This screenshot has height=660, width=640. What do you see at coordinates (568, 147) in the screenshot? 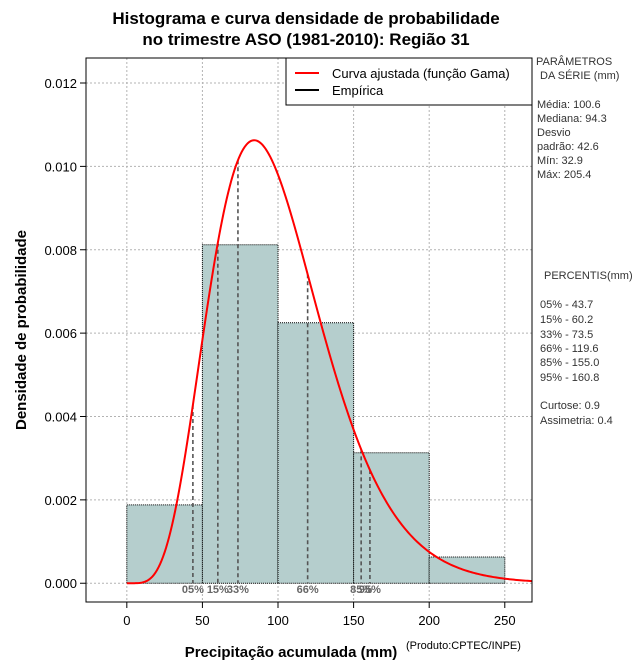
I see `stat-stddev-line2: padrão: 42.6` at bounding box center [568, 147].